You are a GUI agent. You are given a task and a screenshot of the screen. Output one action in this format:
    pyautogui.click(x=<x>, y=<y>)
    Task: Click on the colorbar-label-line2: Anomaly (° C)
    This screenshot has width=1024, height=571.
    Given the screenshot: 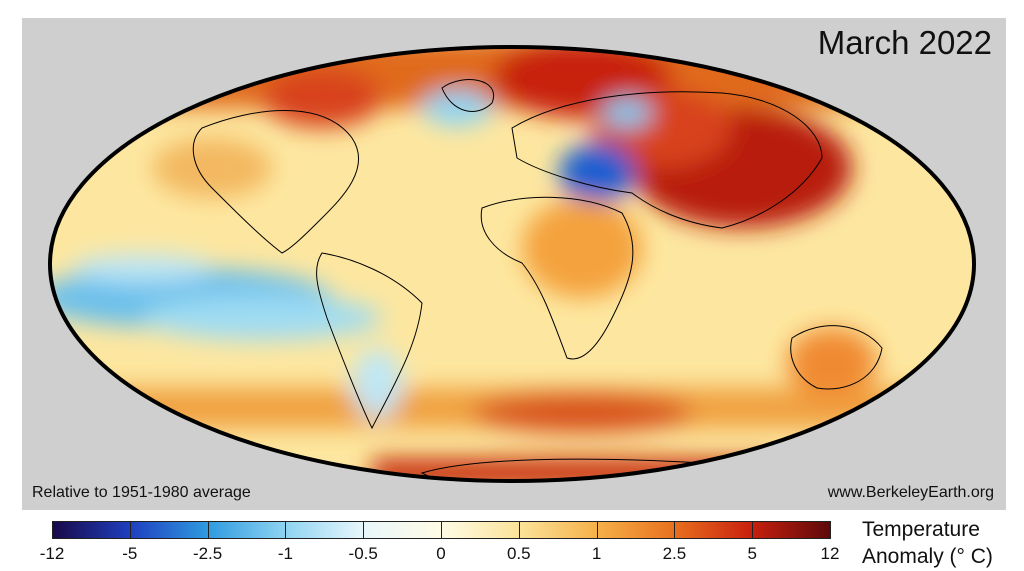 What is the action you would take?
    pyautogui.click(x=927, y=556)
    